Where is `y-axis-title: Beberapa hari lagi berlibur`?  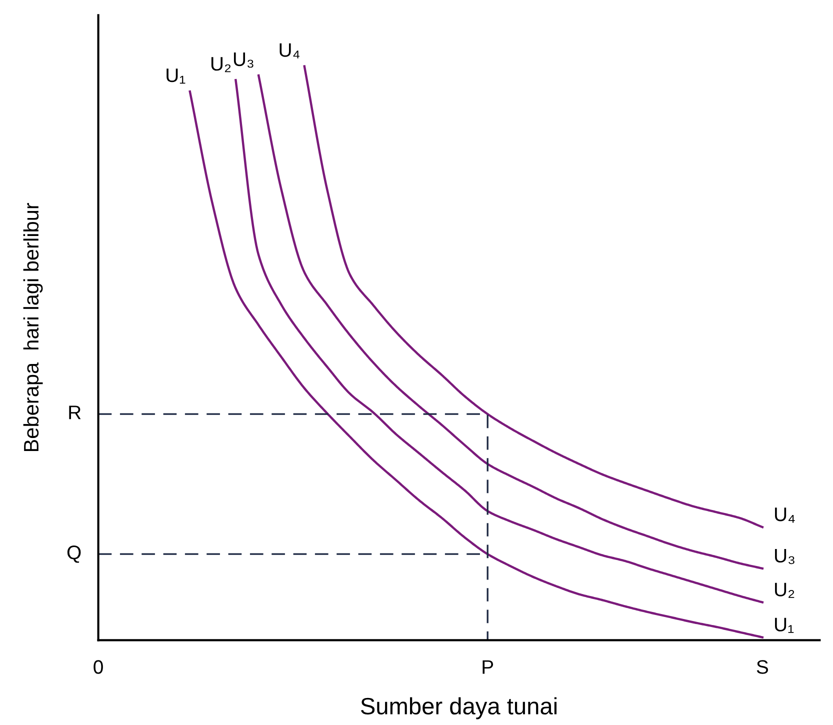 y-axis-title: Beberapa hari lagi berlibur is located at coordinates (33, 327).